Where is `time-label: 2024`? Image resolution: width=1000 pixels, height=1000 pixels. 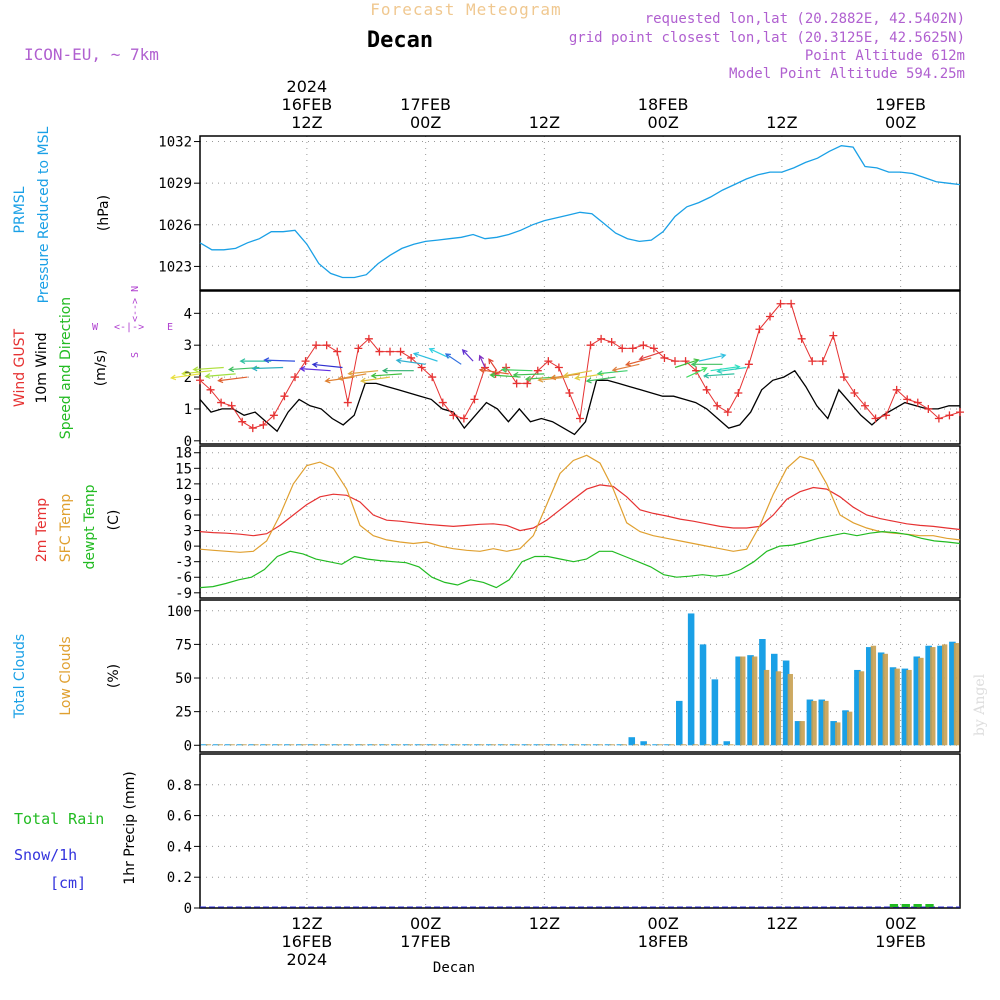 time-label: 2024 is located at coordinates (307, 86).